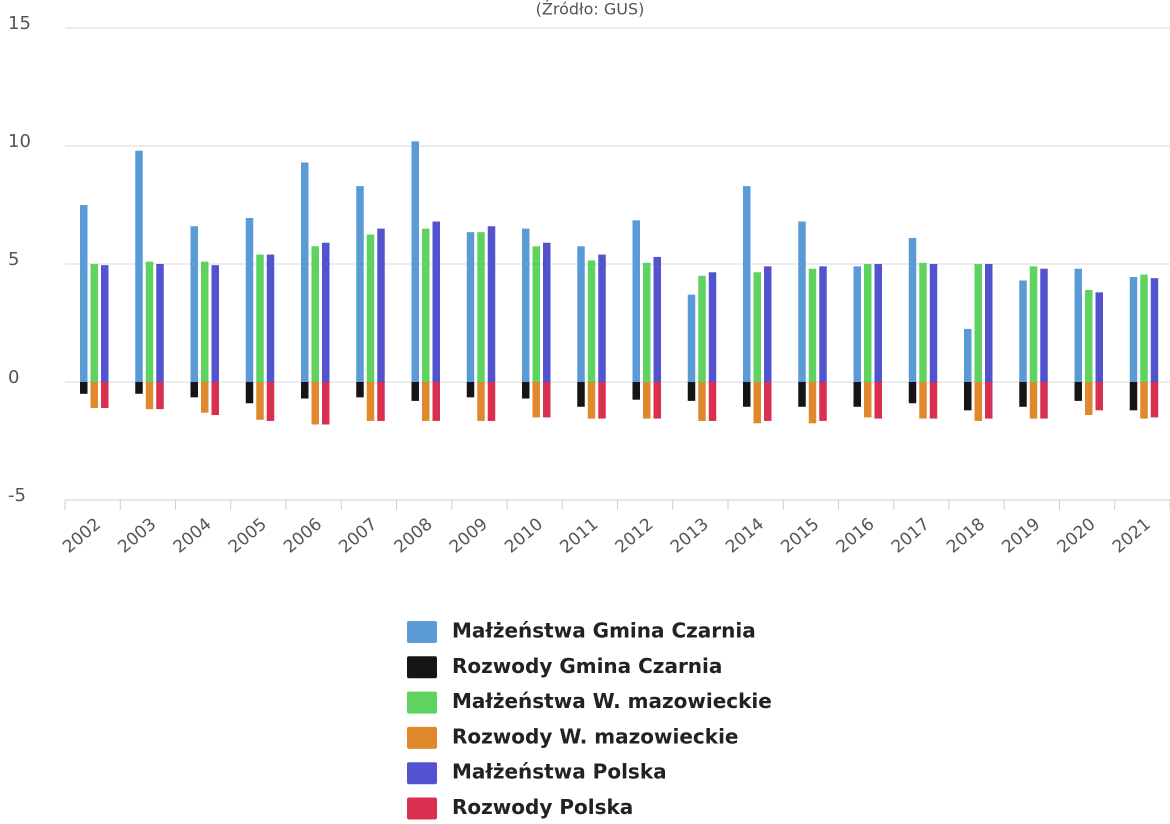 This screenshot has height=824, width=1170. What do you see at coordinates (966, 535) in the screenshot?
I see `x-tick-label: 2018` at bounding box center [966, 535].